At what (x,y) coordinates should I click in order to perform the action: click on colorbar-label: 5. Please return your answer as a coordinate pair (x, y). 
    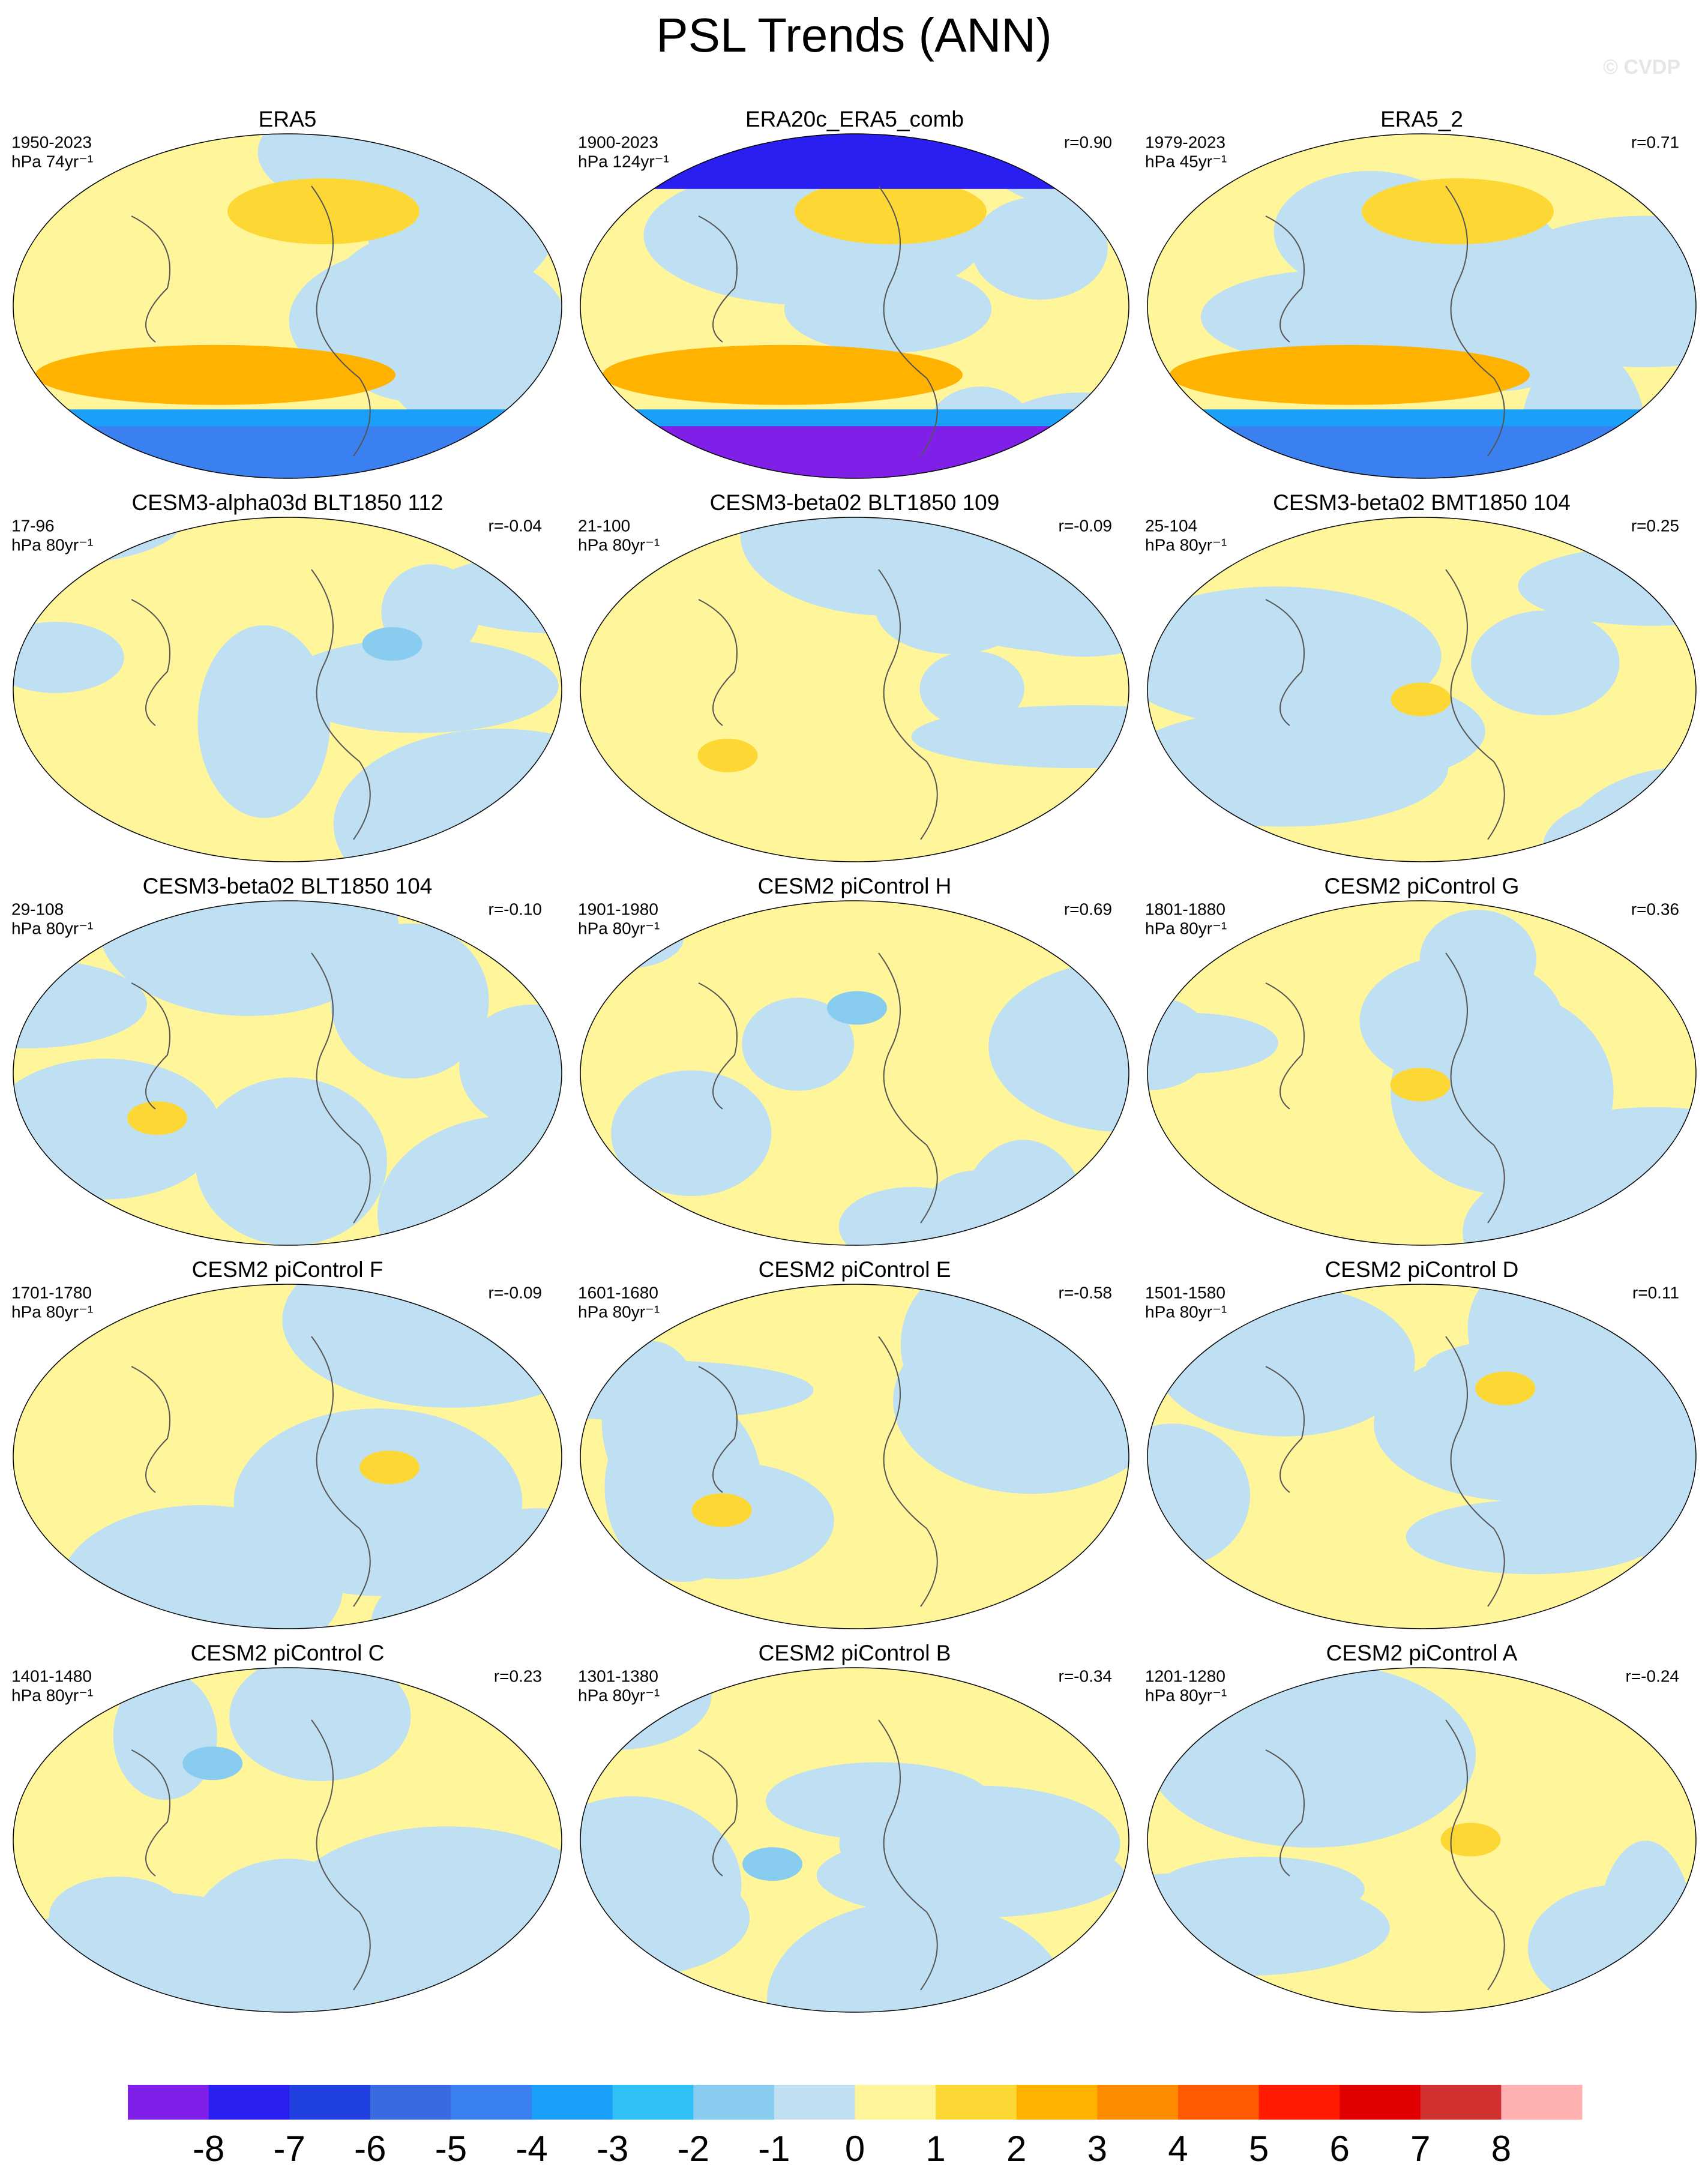
    Looking at the image, I should click on (1259, 2149).